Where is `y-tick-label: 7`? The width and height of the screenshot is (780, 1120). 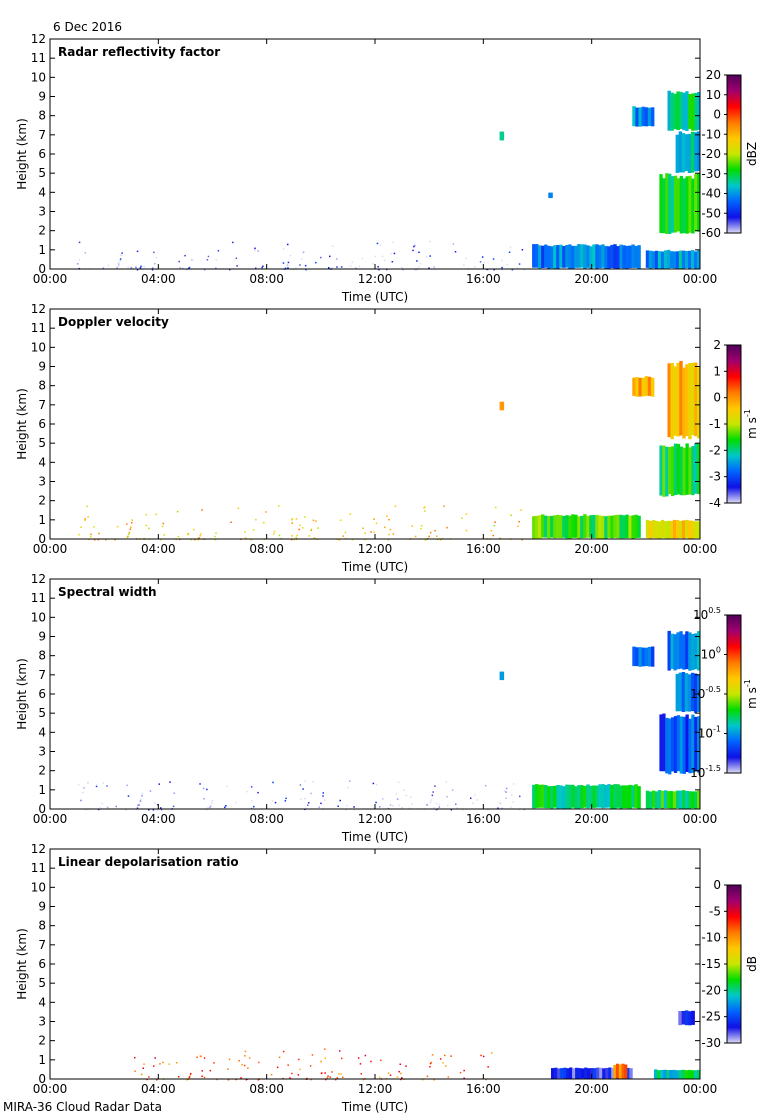
y-tick-label: 7 is located at coordinates (42, 135).